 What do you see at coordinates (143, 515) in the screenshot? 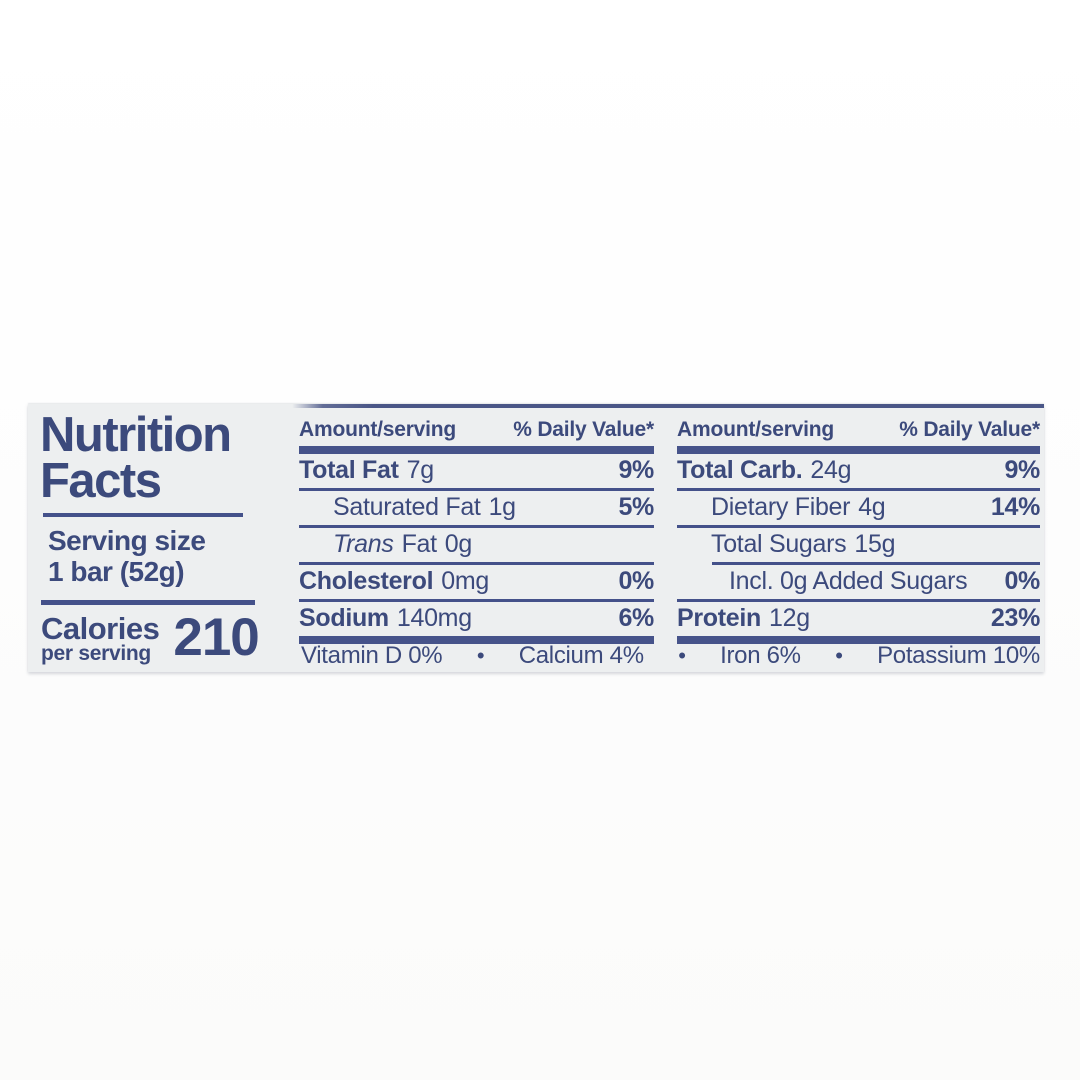
I see `title-divider` at bounding box center [143, 515].